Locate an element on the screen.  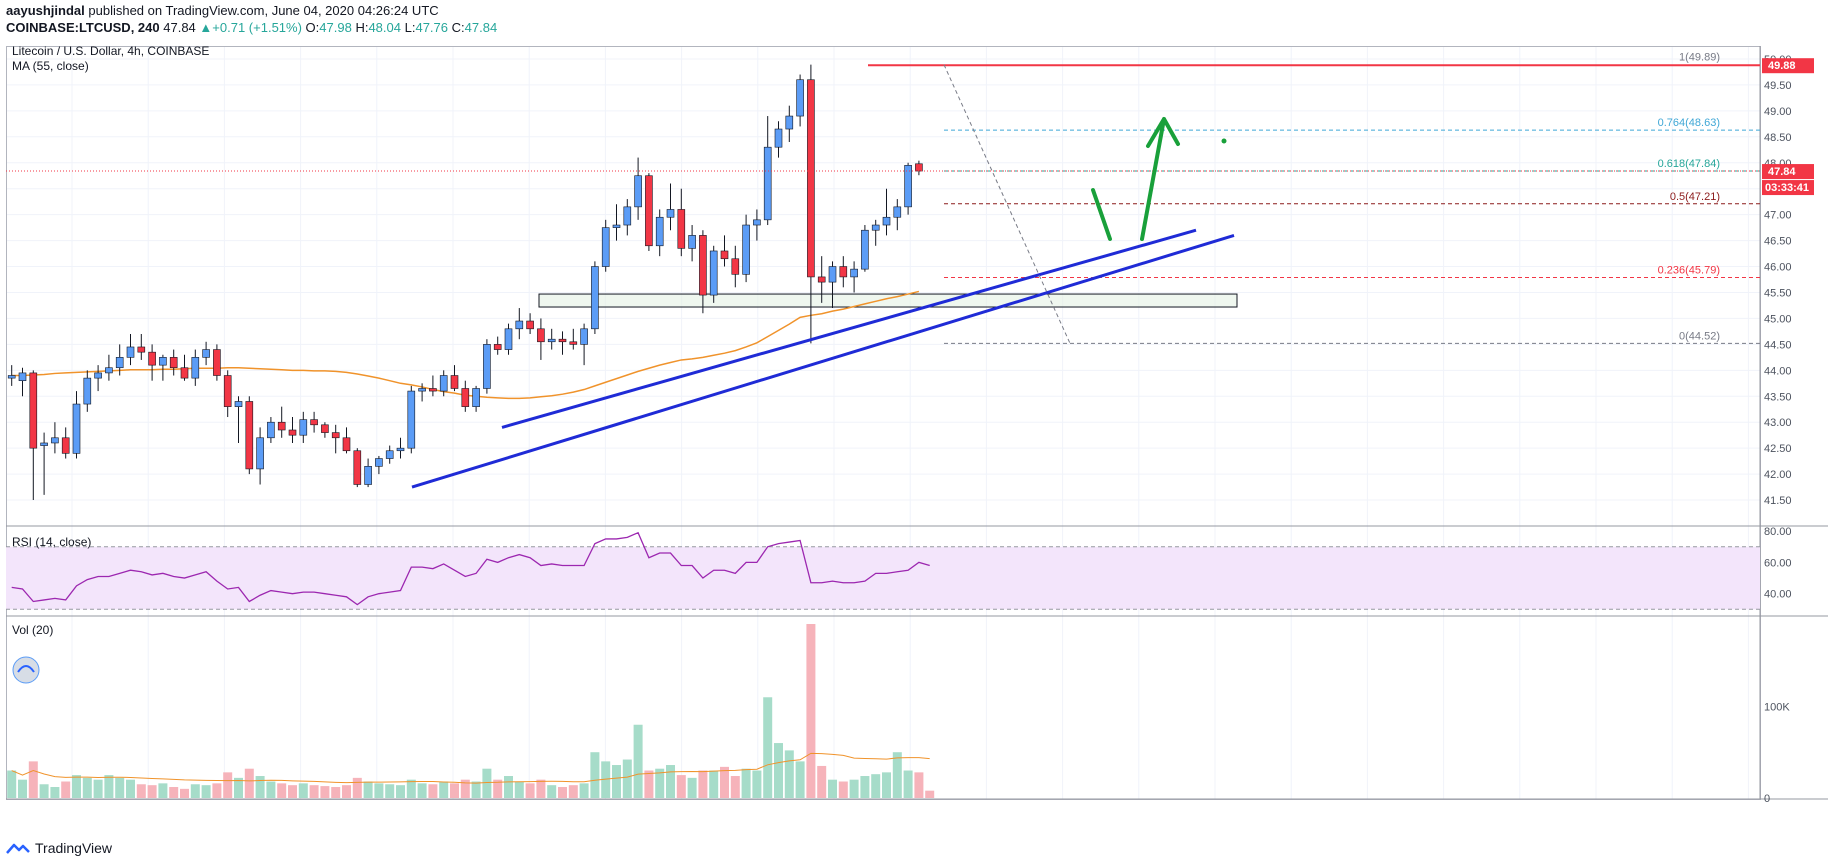
high-value: 48.04 is located at coordinates (384, 27).